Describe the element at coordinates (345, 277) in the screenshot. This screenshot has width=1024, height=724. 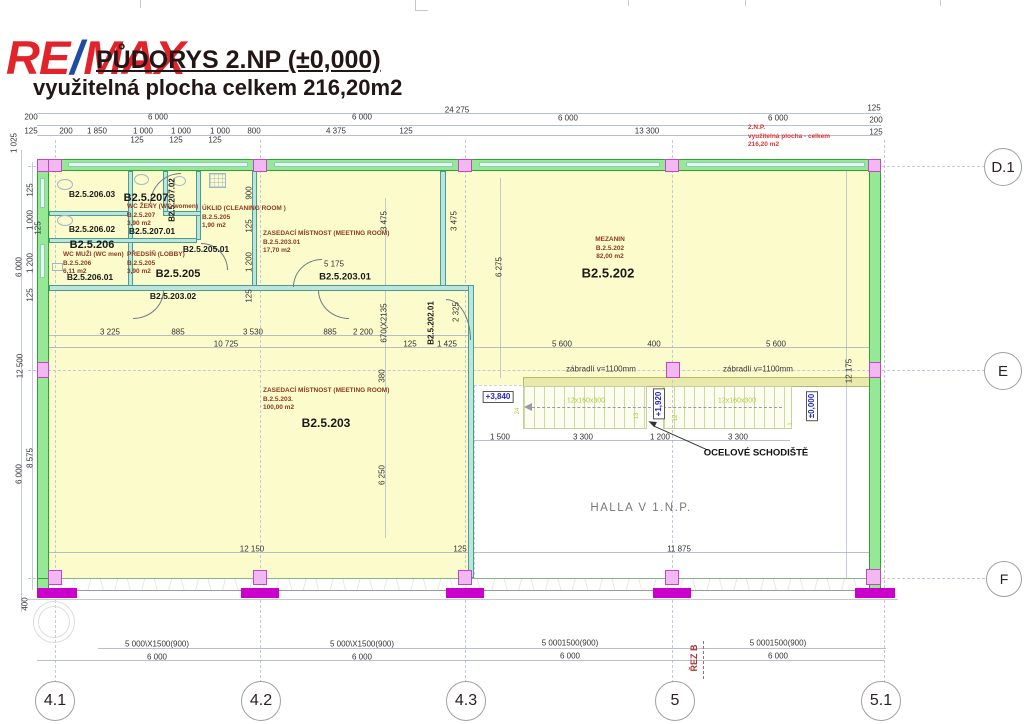
I see `room-code-label: B2.5.203.01` at that location.